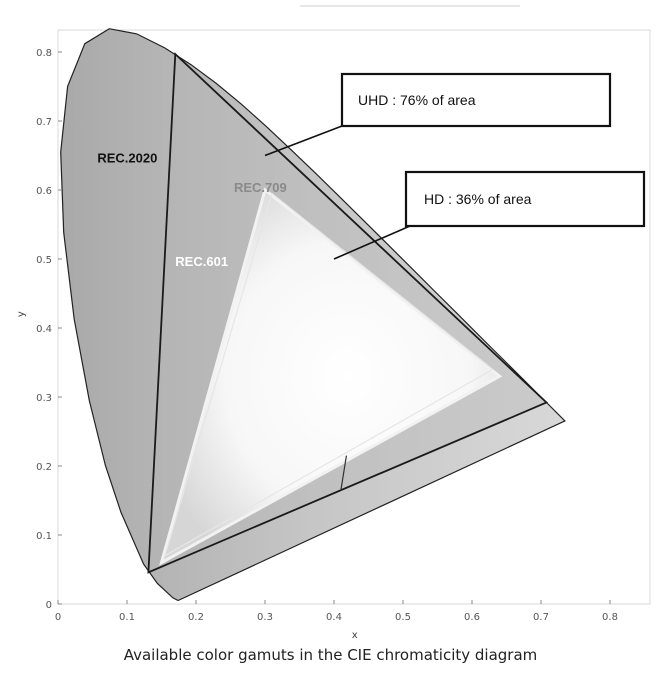 Image resolution: width=661 pixels, height=680 pixels. What do you see at coordinates (58, 617) in the screenshot?
I see `x-tick-label: 0` at bounding box center [58, 617].